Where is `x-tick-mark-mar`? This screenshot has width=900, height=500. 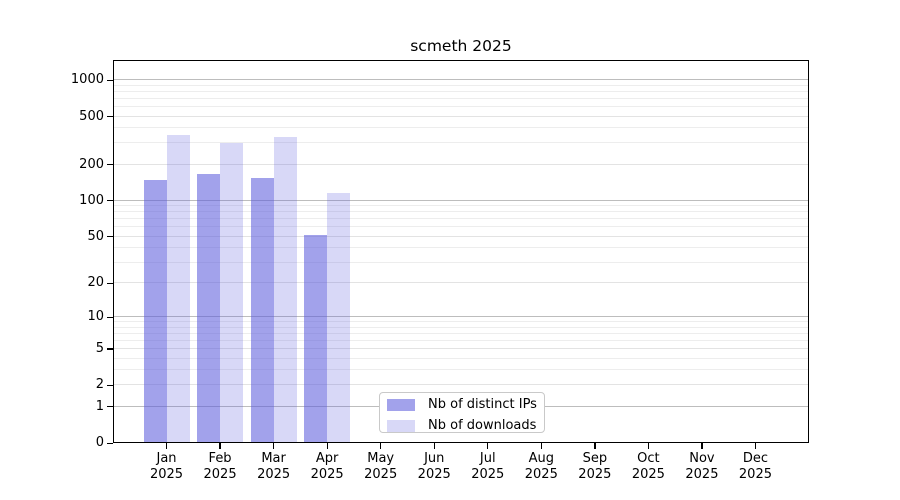
x-tick-mark-mar is located at coordinates (274, 446).